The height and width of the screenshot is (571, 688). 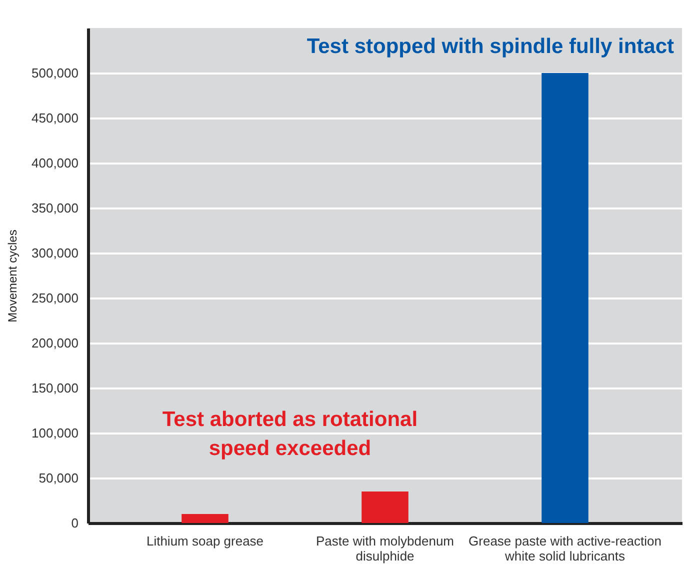 What do you see at coordinates (55, 208) in the screenshot?
I see `y-tick-label: 350,000` at bounding box center [55, 208].